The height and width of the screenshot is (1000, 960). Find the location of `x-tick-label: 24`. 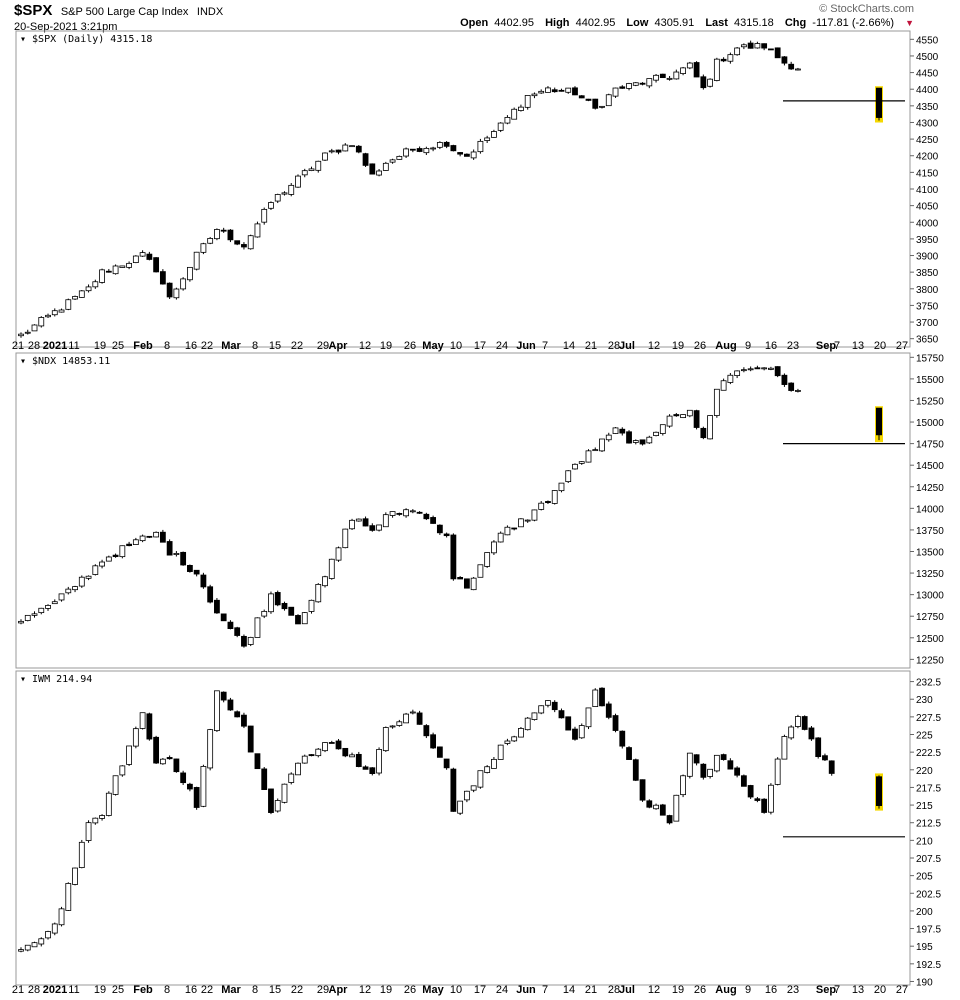

x-tick-label: 24 is located at coordinates (502, 990).